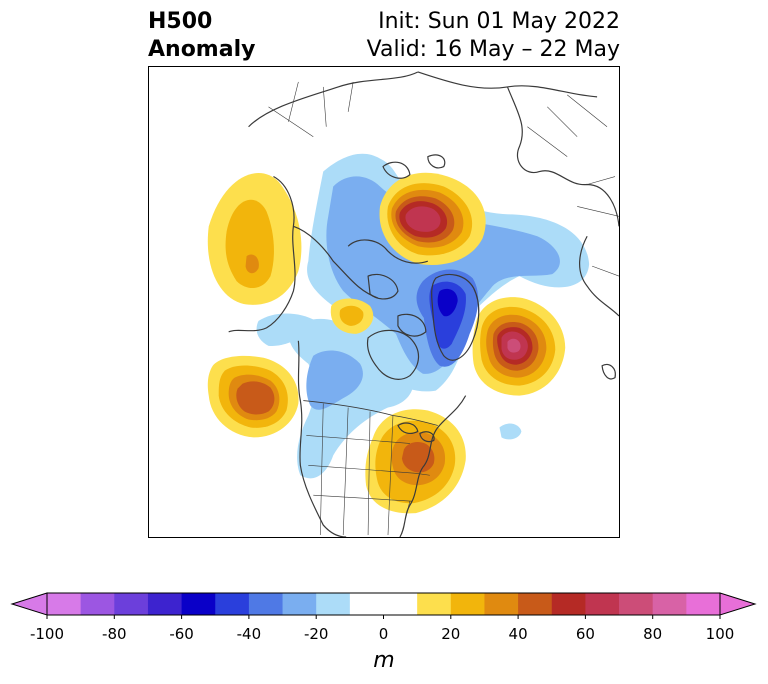 The height and width of the screenshot is (684, 768). What do you see at coordinates (433, 149) in the screenshot?
I see `eurasia-coast` at bounding box center [433, 149].